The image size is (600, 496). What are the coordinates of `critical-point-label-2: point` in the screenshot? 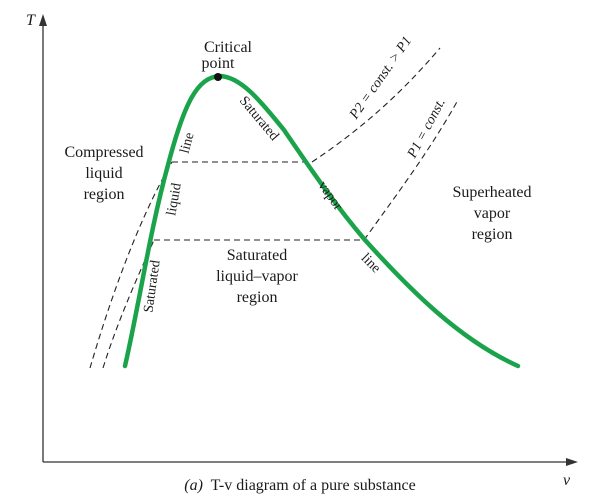 It's located at (218, 63).